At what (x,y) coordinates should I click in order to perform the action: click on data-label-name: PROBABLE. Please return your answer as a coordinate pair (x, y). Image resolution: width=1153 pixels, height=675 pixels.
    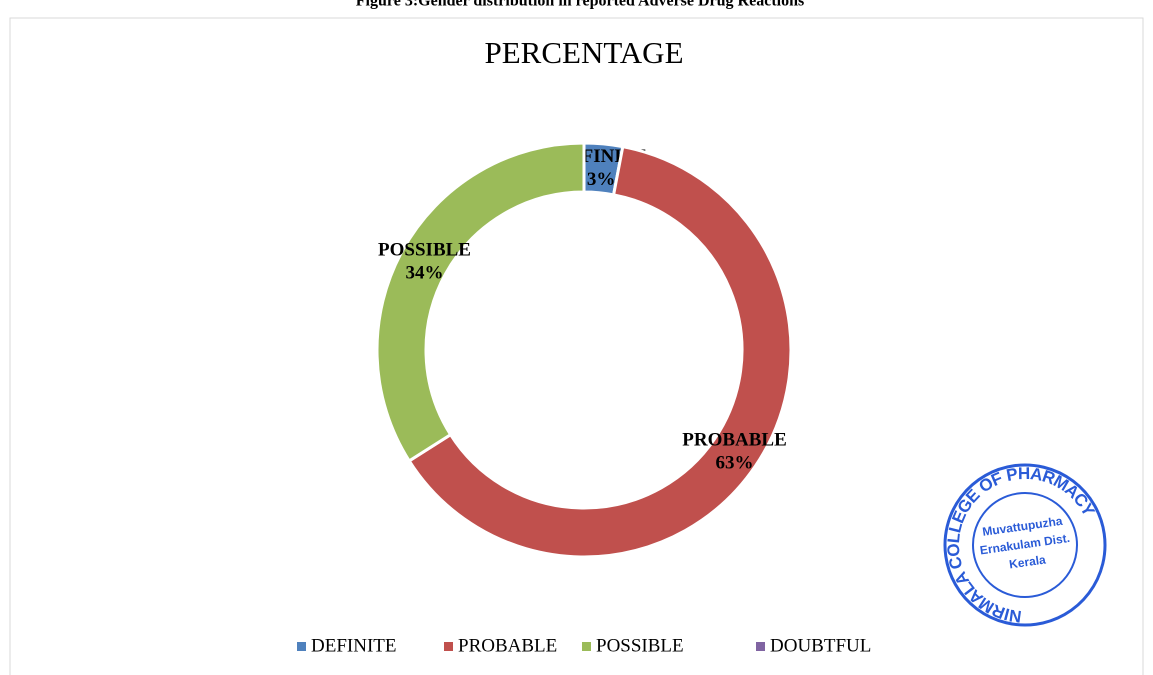
    Looking at the image, I should click on (734, 440).